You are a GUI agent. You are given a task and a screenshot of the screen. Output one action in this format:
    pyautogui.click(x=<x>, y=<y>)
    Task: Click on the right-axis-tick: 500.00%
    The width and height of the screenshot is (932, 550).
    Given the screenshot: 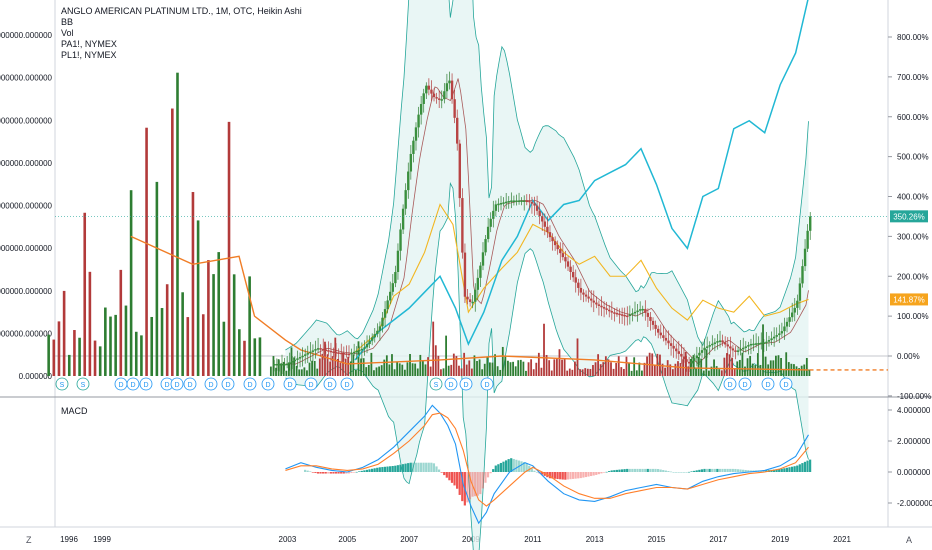 What is the action you would take?
    pyautogui.click(x=913, y=157)
    